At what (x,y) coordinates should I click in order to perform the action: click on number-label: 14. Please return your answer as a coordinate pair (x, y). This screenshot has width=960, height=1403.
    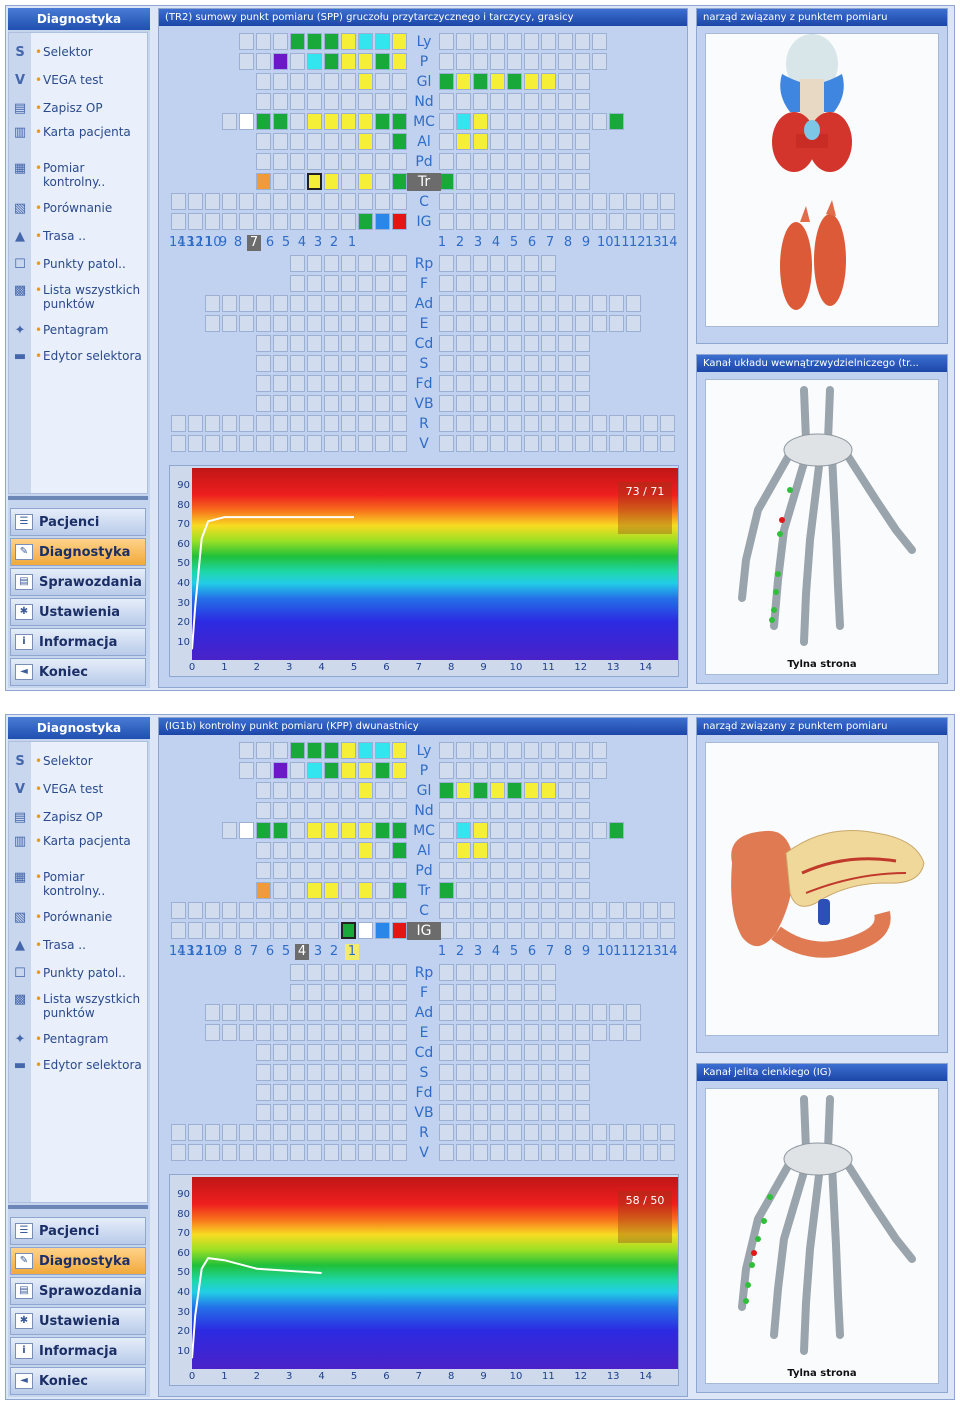
    Looking at the image, I should click on (177, 242).